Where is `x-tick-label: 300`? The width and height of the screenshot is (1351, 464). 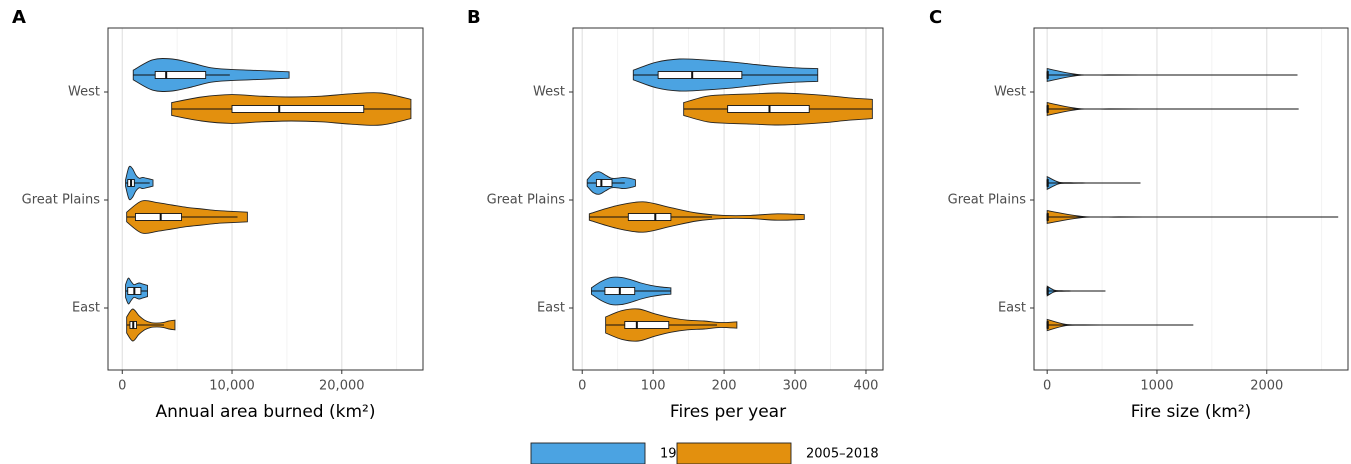
x-tick-label: 300 is located at coordinates (795, 386).